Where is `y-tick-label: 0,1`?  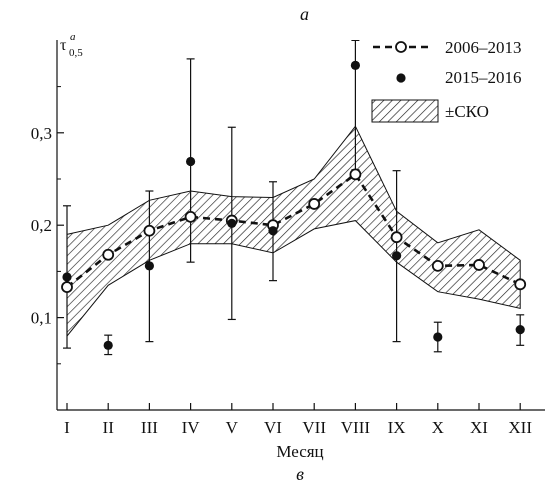 y-tick-label: 0,1 is located at coordinates (41, 318).